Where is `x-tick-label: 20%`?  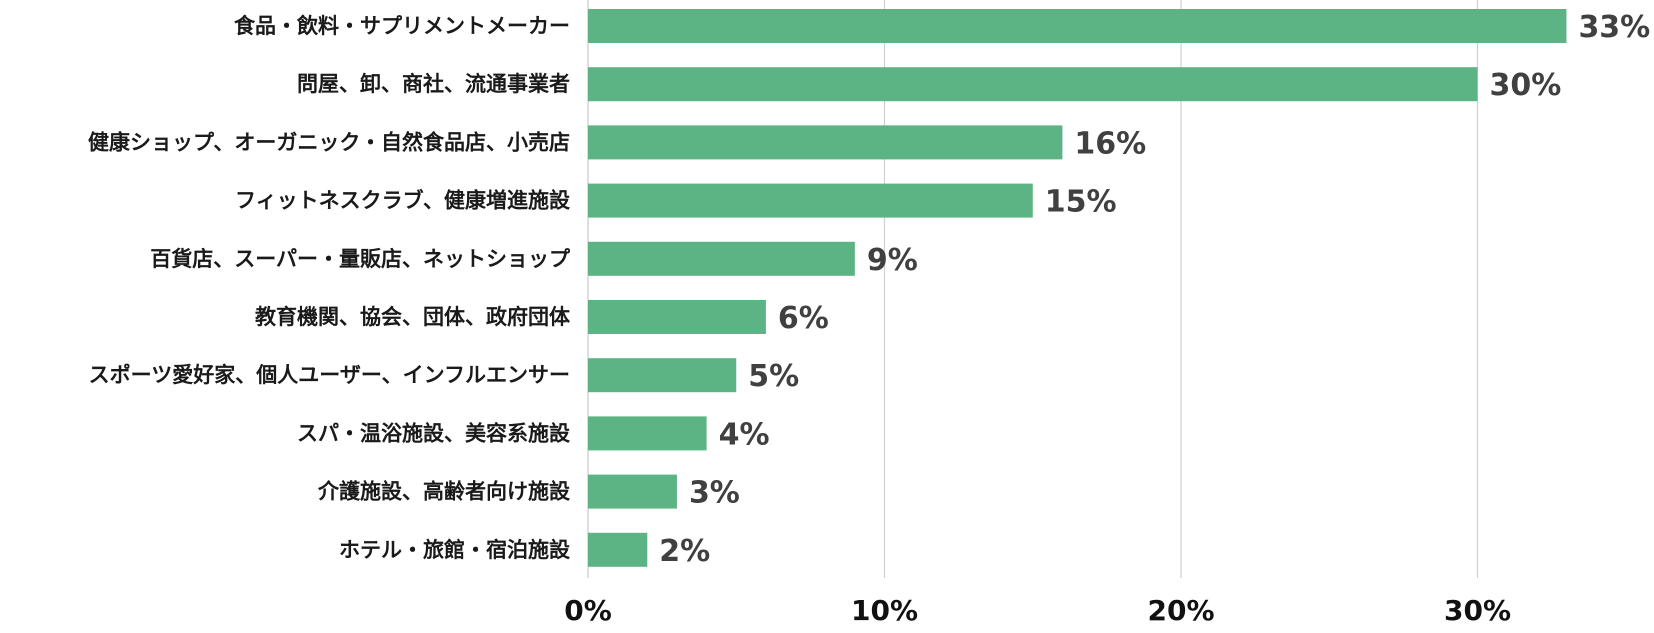
x-tick-label: 20% is located at coordinates (1180, 610).